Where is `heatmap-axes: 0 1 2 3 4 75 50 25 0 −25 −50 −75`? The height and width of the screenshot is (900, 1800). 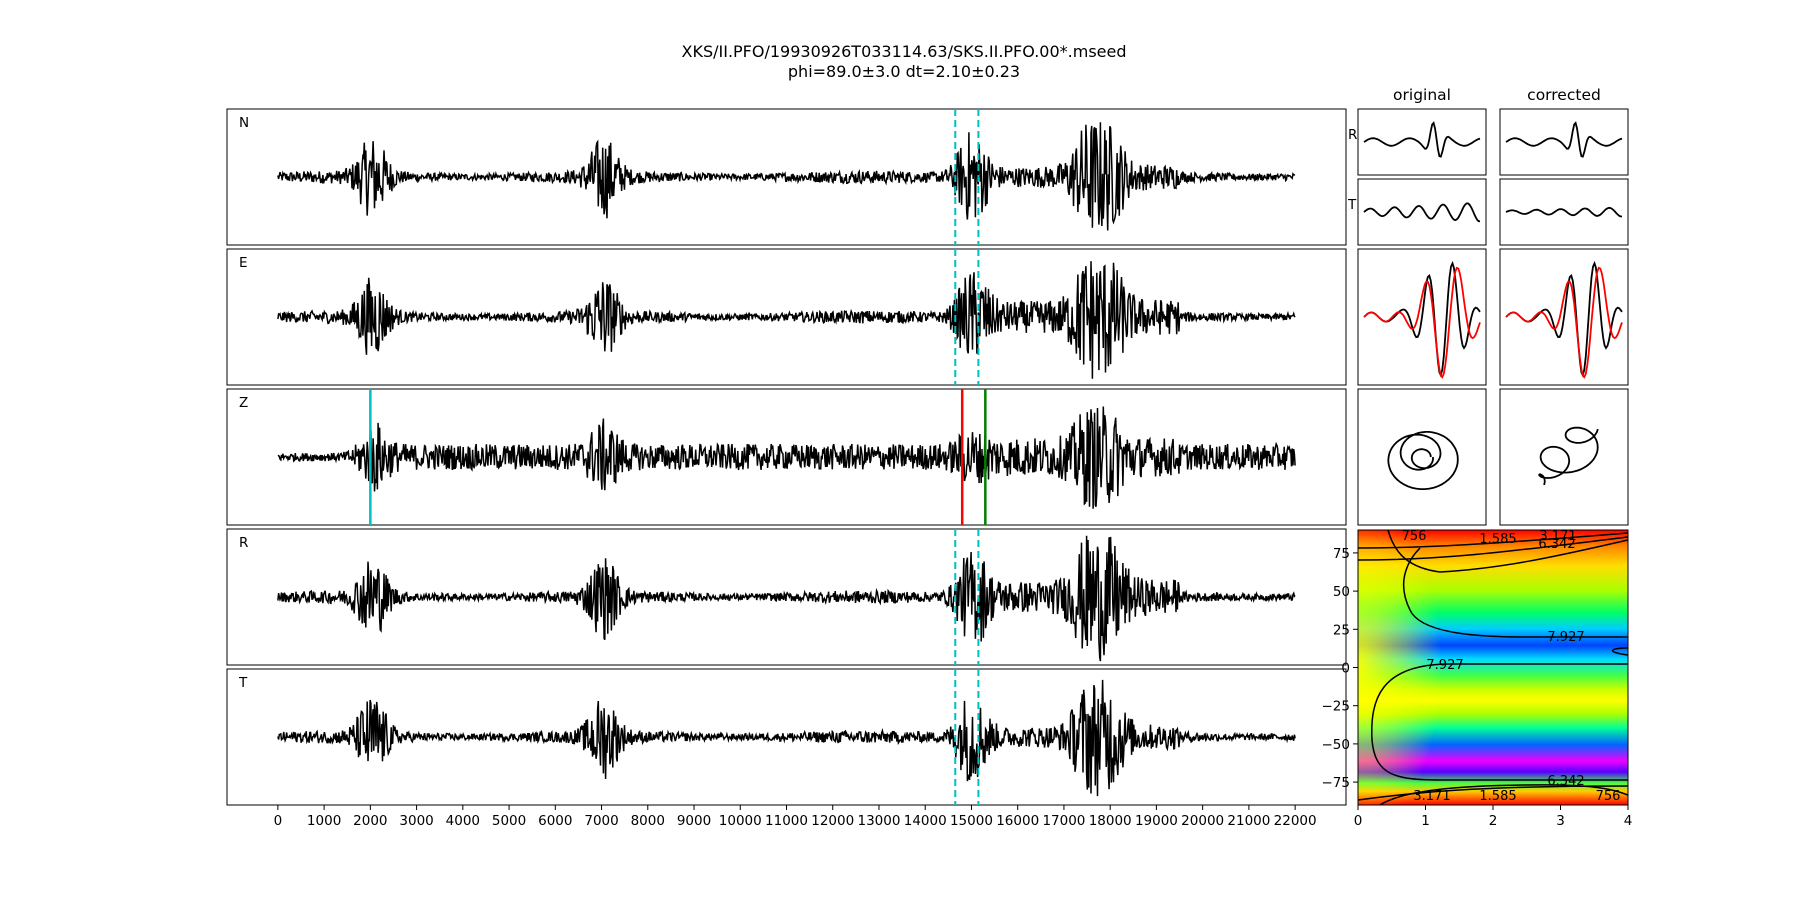 heatmap-axes: 0 1 2 3 4 75 50 25 0 −25 −50 −75 is located at coordinates (1477, 687).